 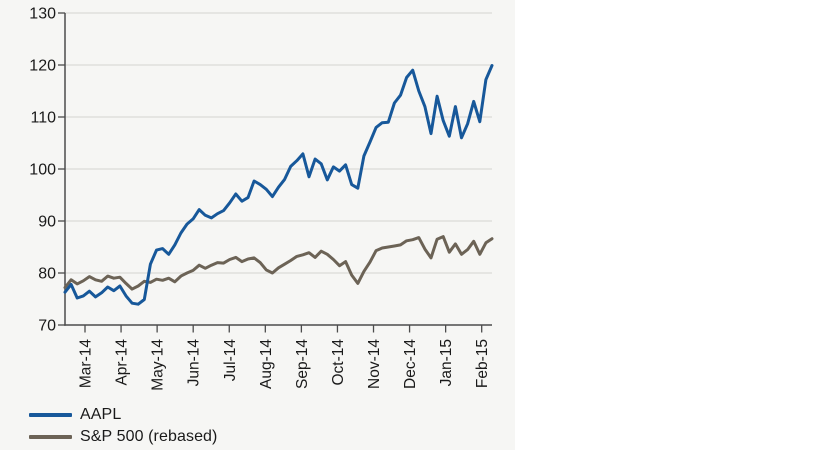 I want to click on x-axis-label: Feb-15, so click(x=482, y=363).